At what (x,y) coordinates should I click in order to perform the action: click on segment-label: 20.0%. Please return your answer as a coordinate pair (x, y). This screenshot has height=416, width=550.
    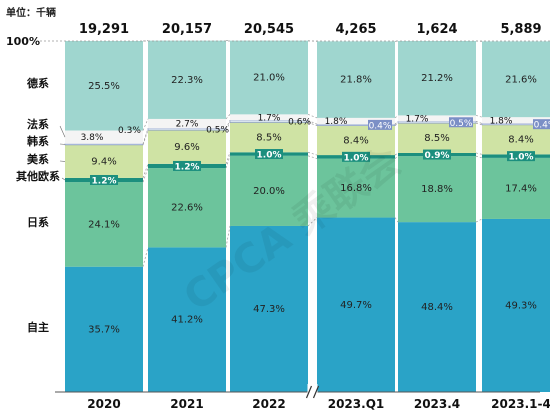
    Looking at the image, I should click on (269, 191).